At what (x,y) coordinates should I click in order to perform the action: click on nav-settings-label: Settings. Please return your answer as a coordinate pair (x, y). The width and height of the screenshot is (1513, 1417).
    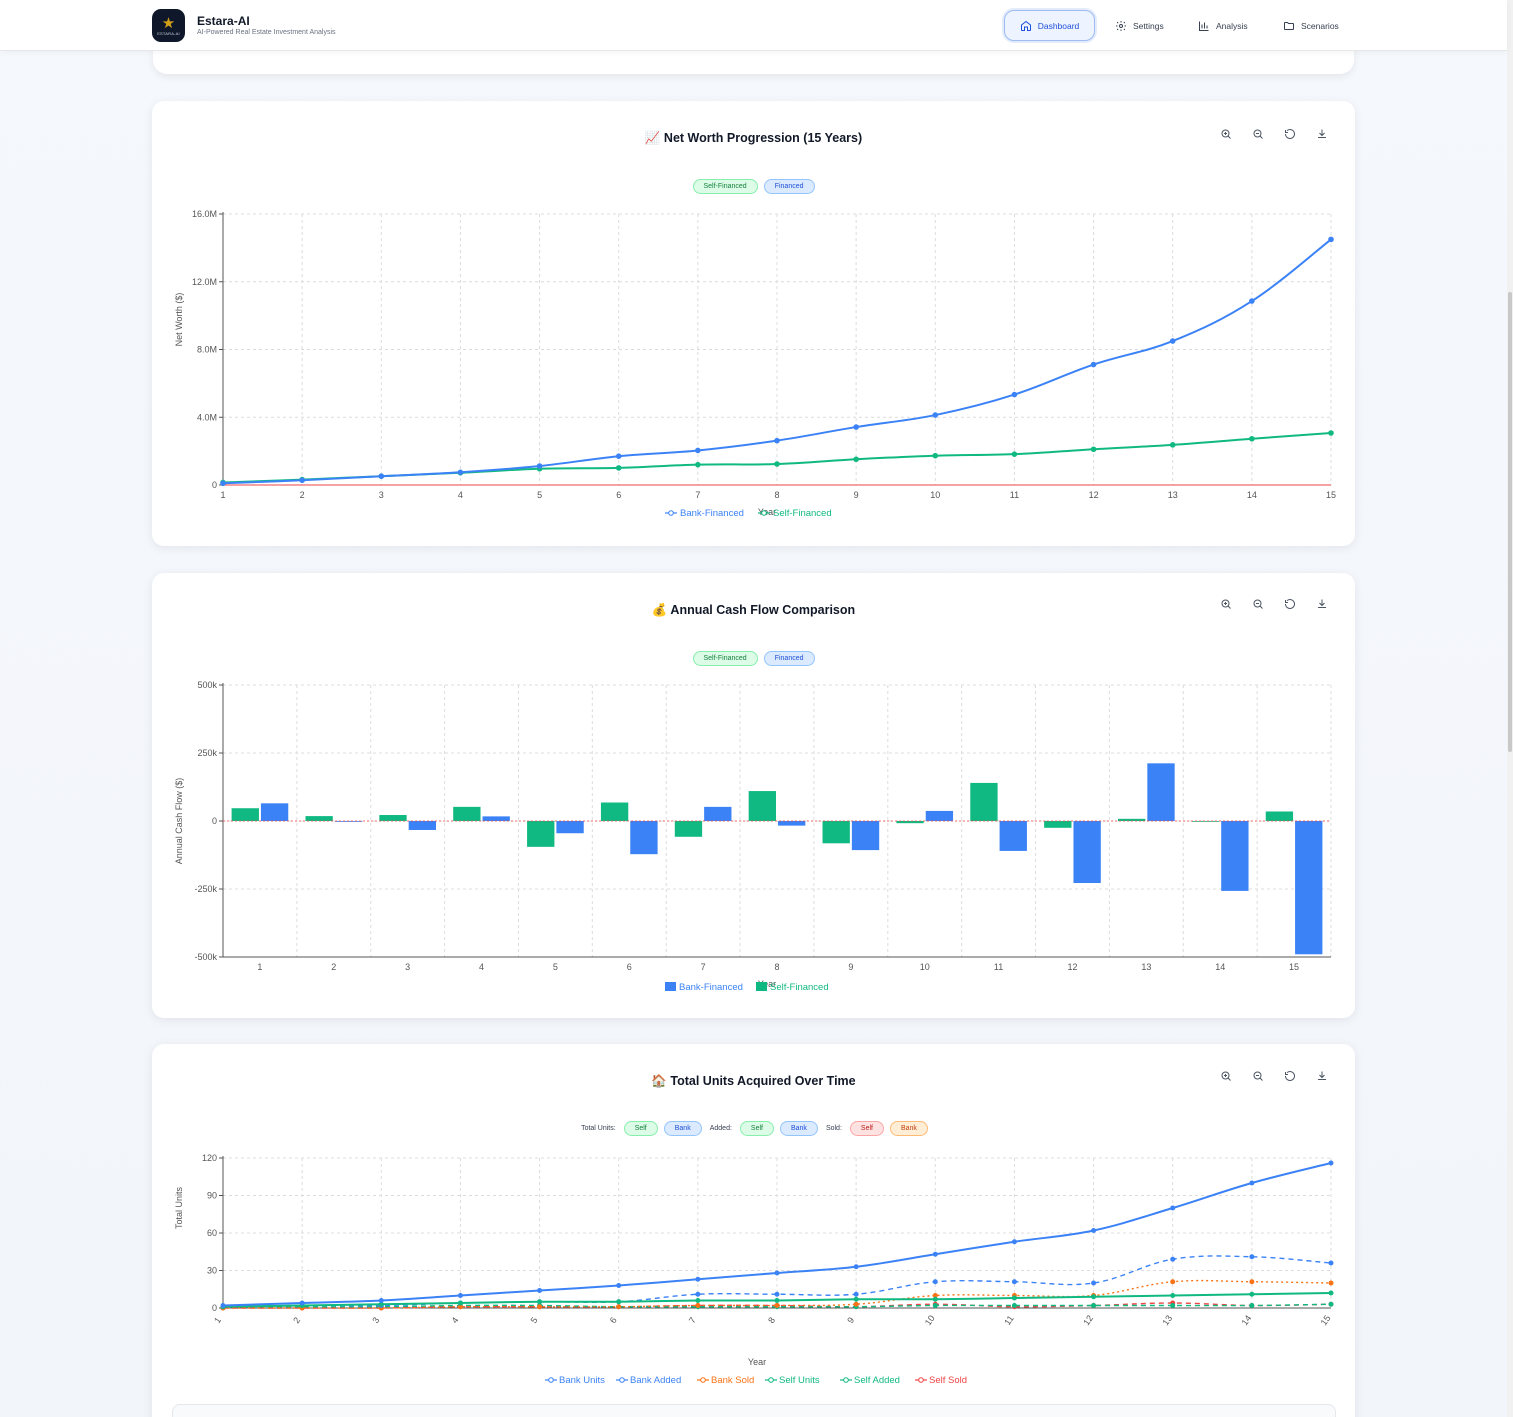
    Looking at the image, I should click on (1148, 25).